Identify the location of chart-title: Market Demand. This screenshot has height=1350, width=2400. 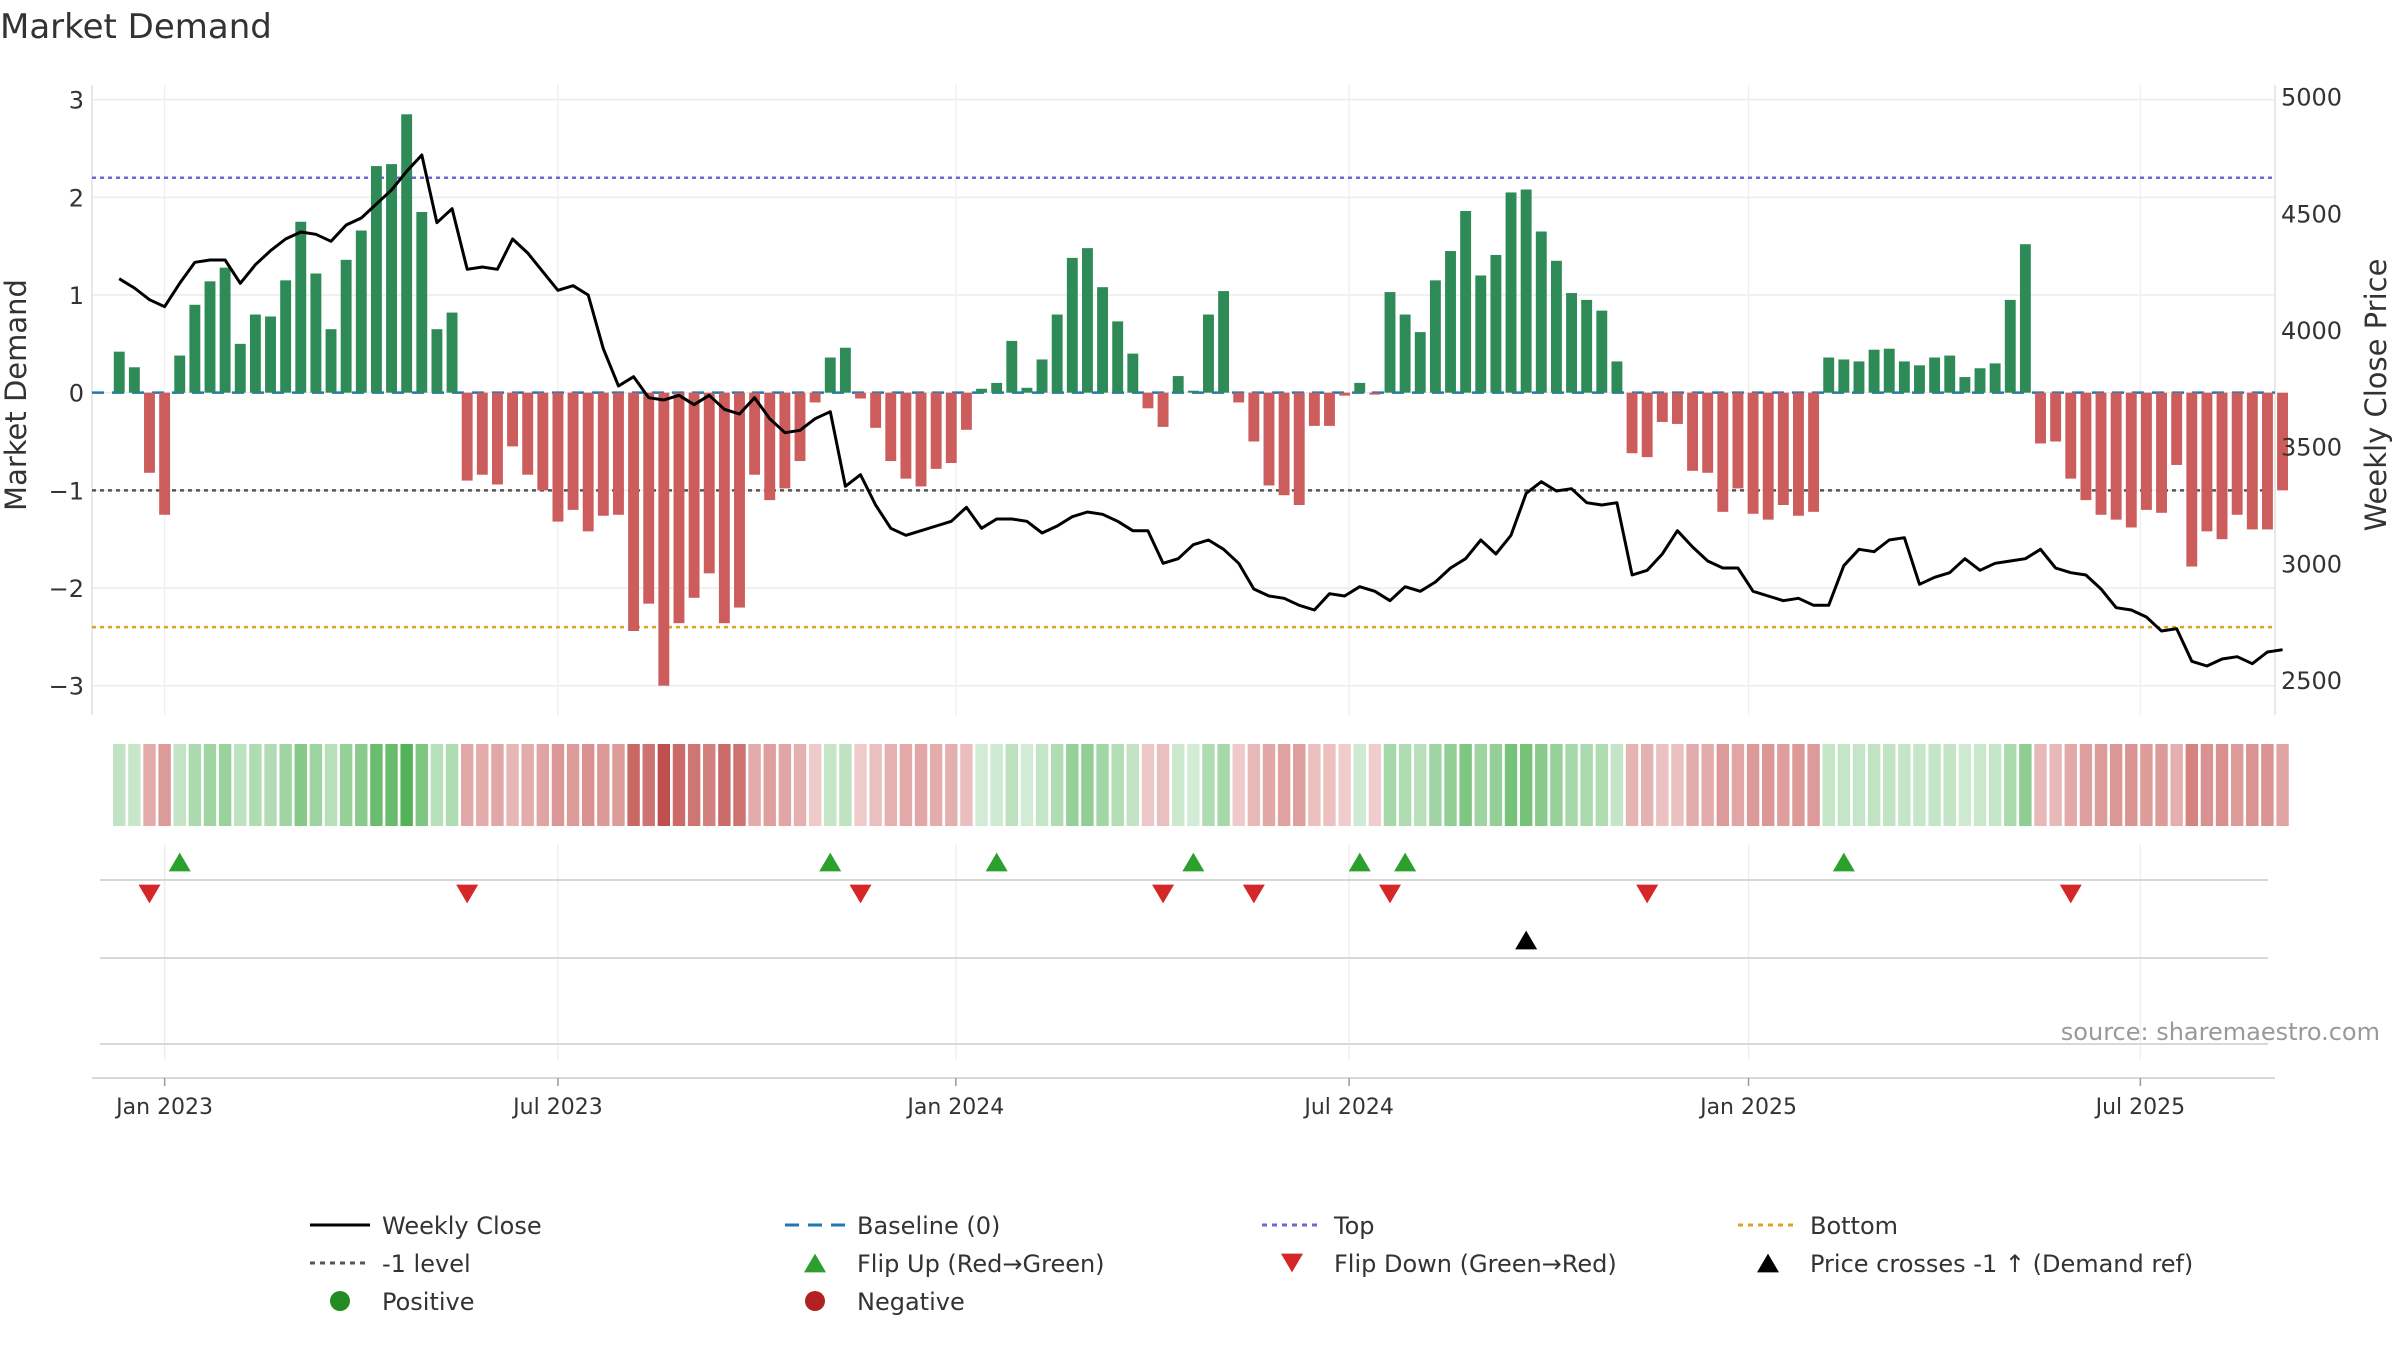
(136, 27).